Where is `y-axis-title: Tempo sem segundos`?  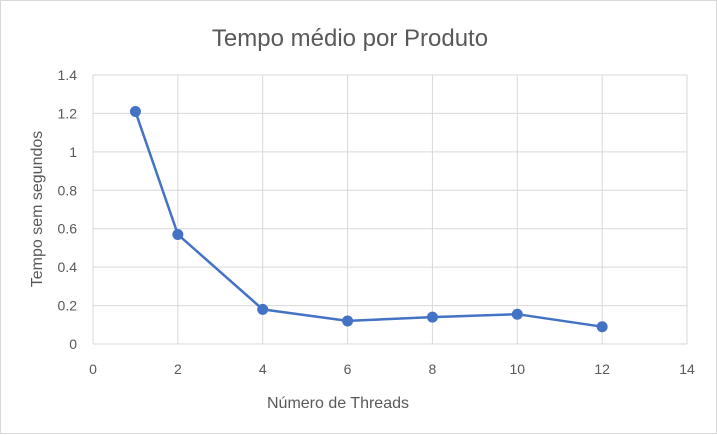 y-axis-title: Tempo sem segundos is located at coordinates (37, 209).